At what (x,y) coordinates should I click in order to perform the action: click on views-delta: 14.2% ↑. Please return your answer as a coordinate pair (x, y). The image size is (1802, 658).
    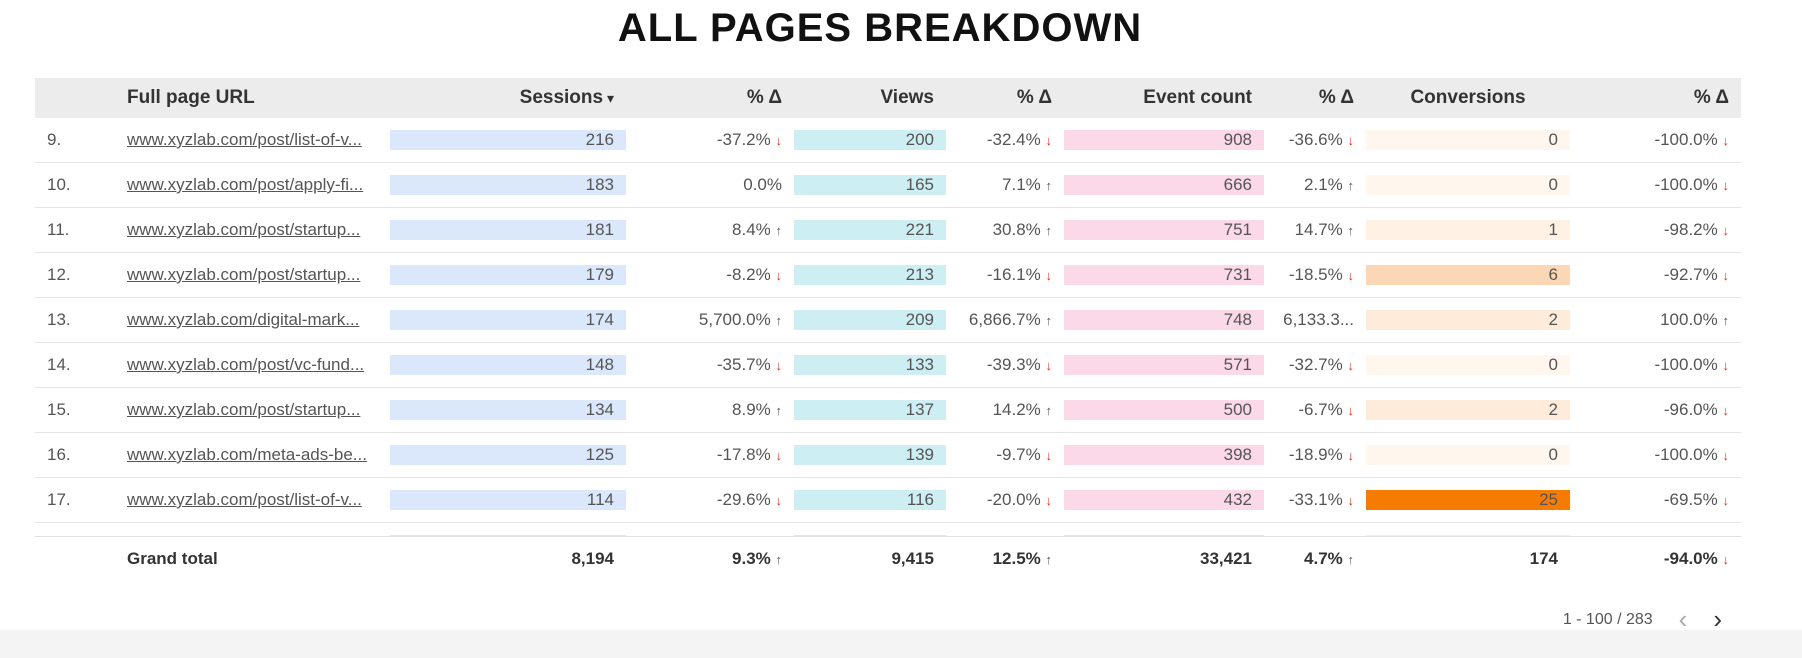
    Looking at the image, I should click on (1022, 409).